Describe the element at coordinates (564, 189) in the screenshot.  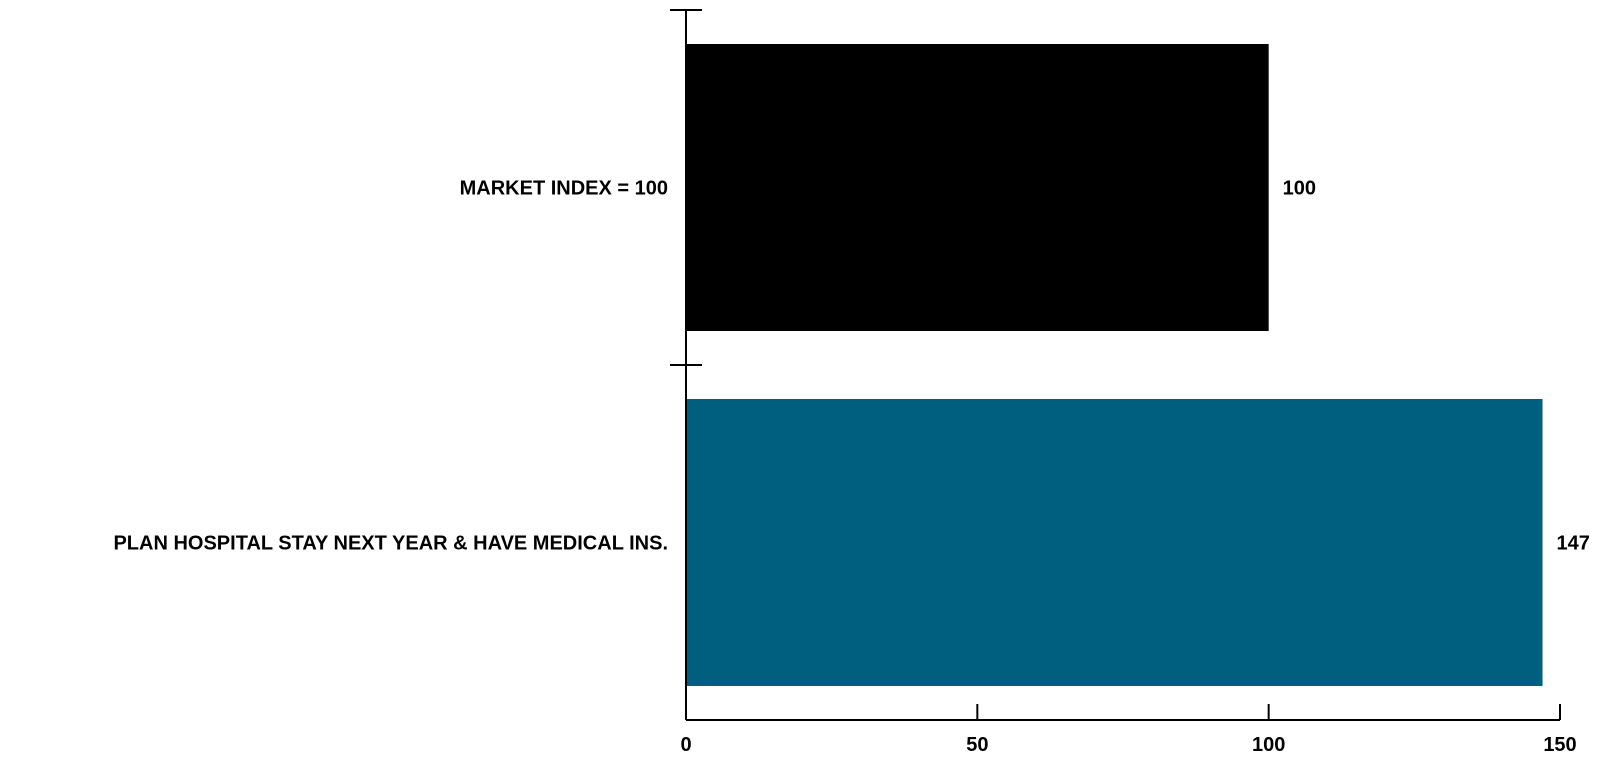
I see `category-label-0: MARKET INDEX = 100` at that location.